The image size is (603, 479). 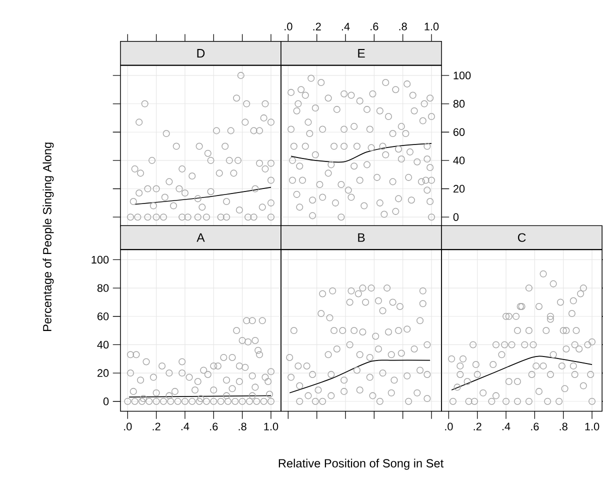 What do you see at coordinates (361, 464) in the screenshot?
I see `x-axis-title: Relative Position of Song in Set` at bounding box center [361, 464].